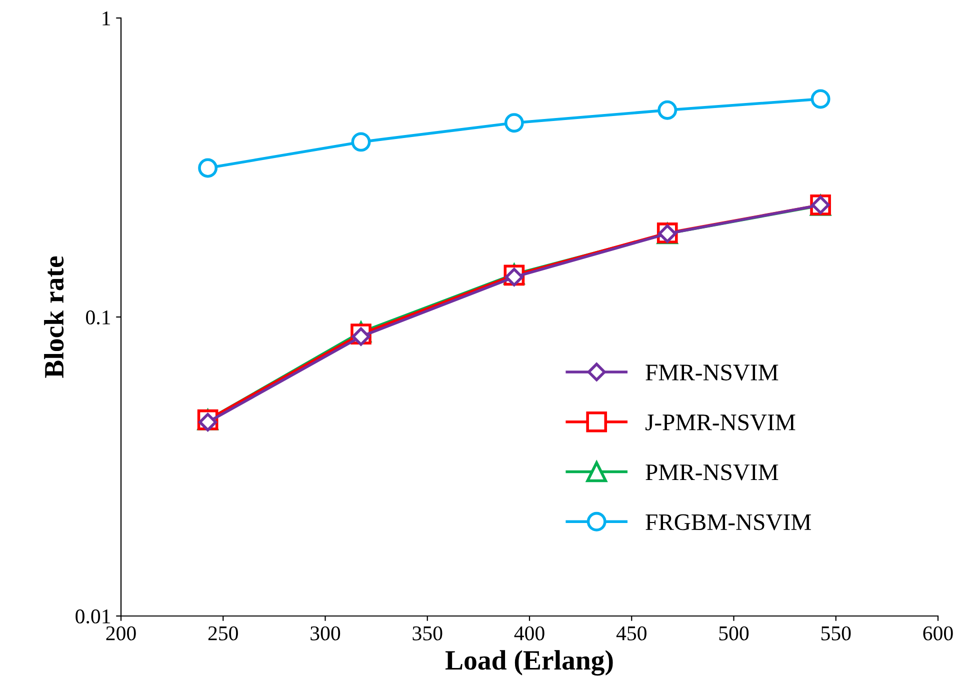 The height and width of the screenshot is (692, 964). I want to click on x-tick-label: 600, so click(938, 633).